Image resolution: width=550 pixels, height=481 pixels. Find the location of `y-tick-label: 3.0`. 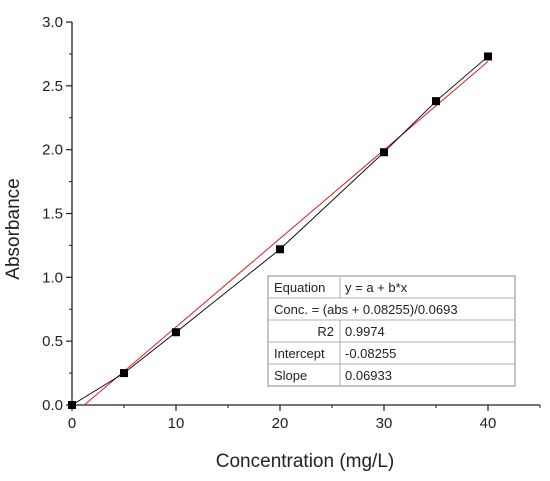

y-tick-label: 3.0 is located at coordinates (52, 22).